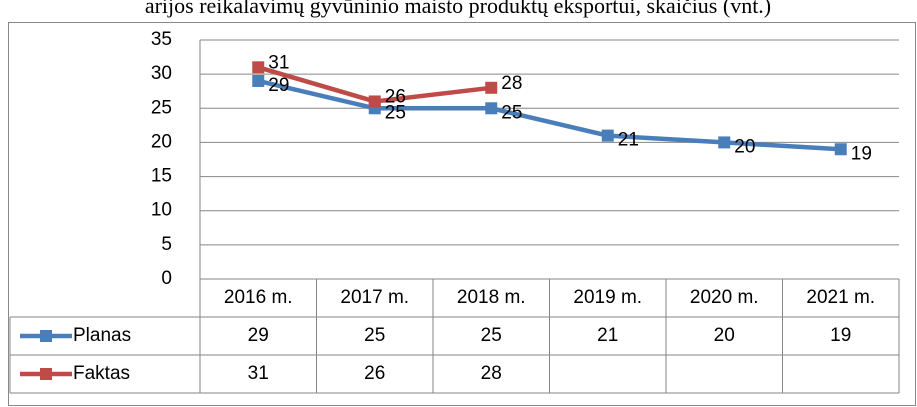  I want to click on x-tick-label: 2017 m., so click(374, 297).